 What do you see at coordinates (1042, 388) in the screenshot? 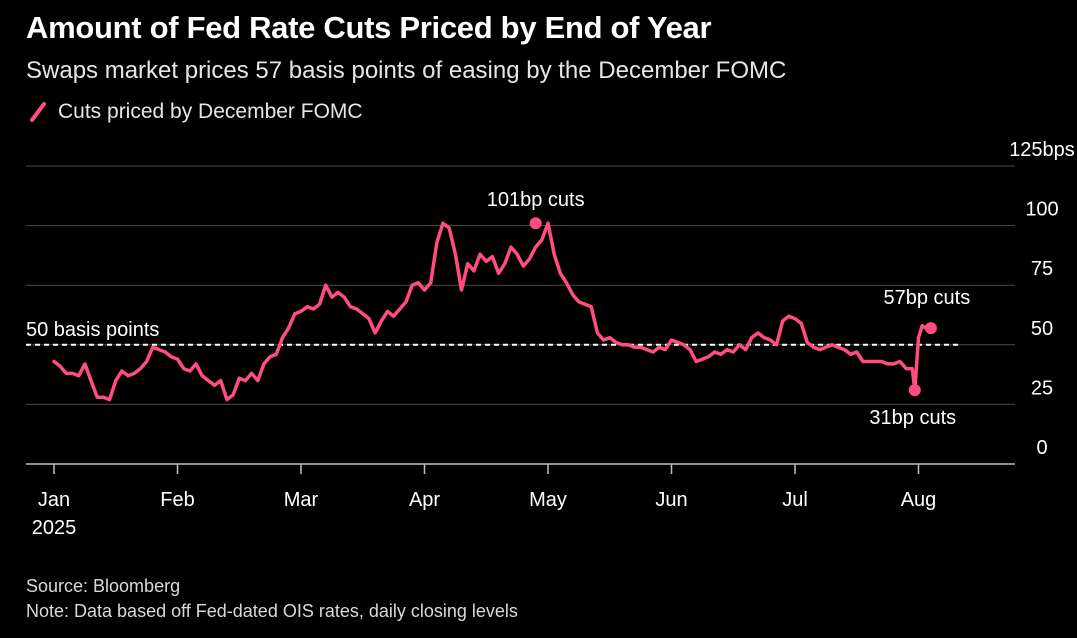
I see `y-tick-label: 25` at bounding box center [1042, 388].